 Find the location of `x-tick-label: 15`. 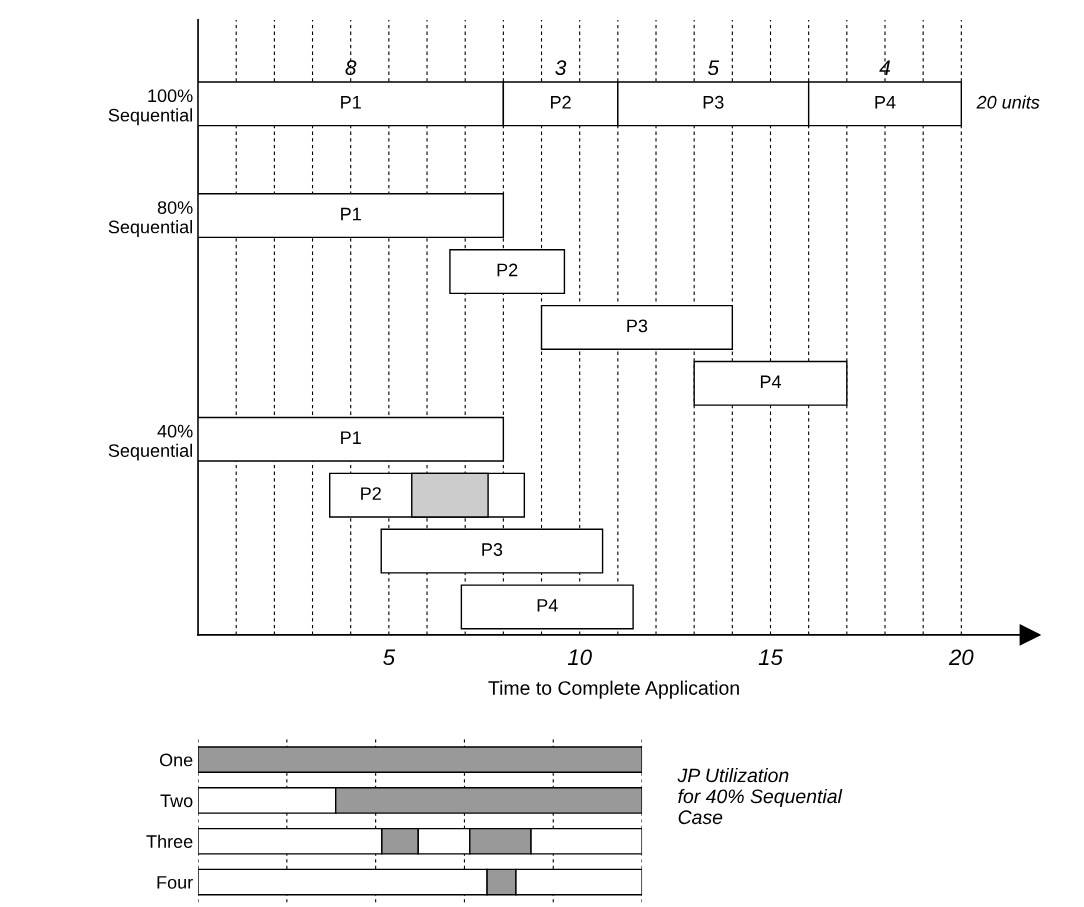

x-tick-label: 15 is located at coordinates (770, 657).